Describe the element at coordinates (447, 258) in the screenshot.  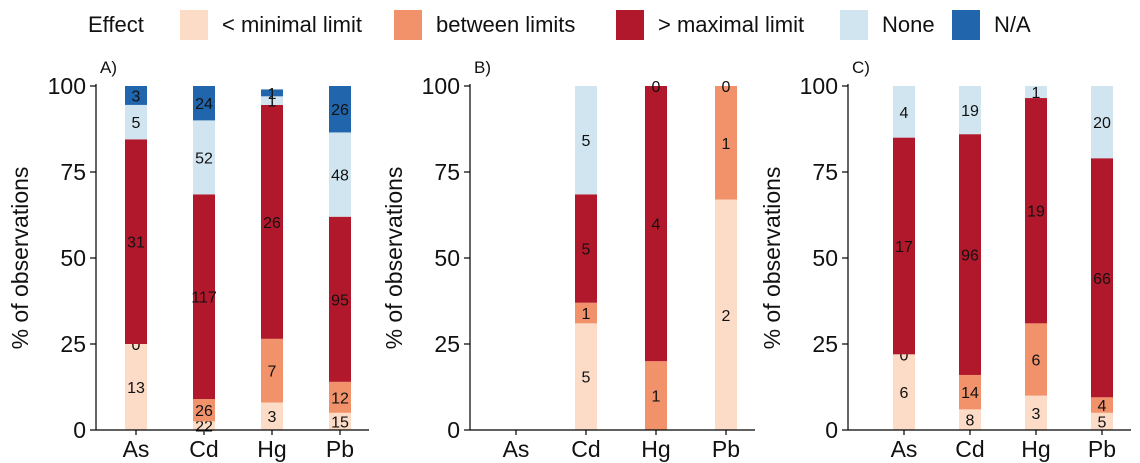
I see `y-tick-label: 50` at that location.